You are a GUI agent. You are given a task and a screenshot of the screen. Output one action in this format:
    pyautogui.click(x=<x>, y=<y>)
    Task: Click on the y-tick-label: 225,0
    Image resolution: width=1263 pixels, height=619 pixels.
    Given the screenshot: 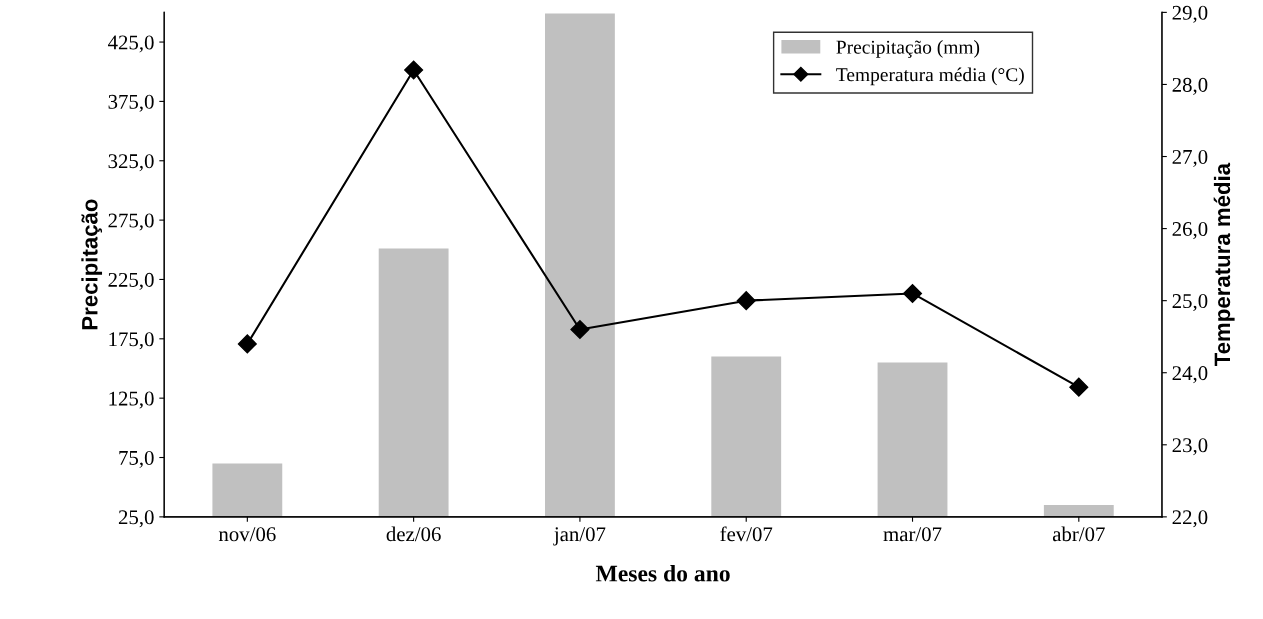 What is the action you would take?
    pyautogui.click(x=131, y=281)
    